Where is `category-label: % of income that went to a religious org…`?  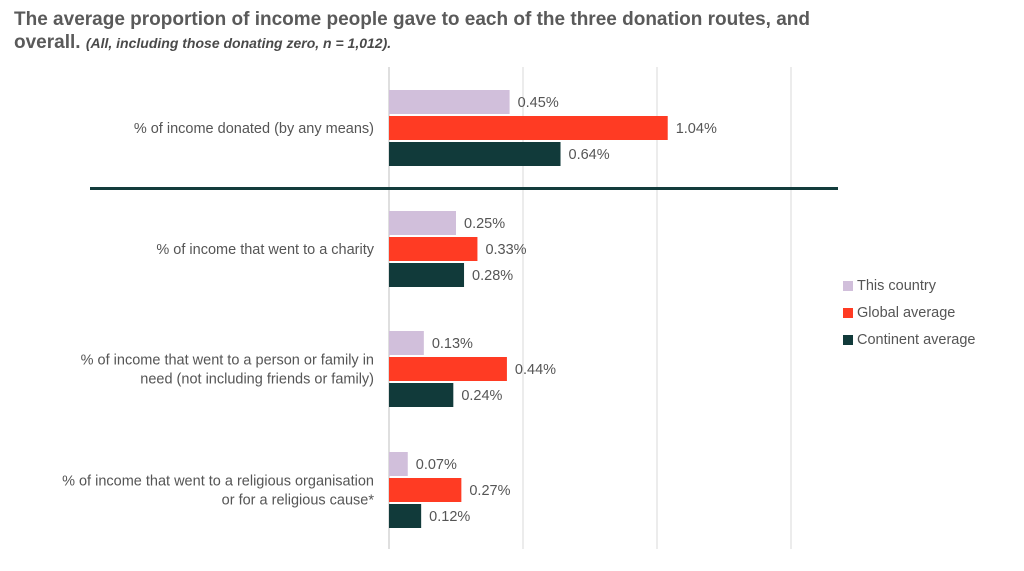 category-label: % of income that went to a religious org… is located at coordinates (218, 482).